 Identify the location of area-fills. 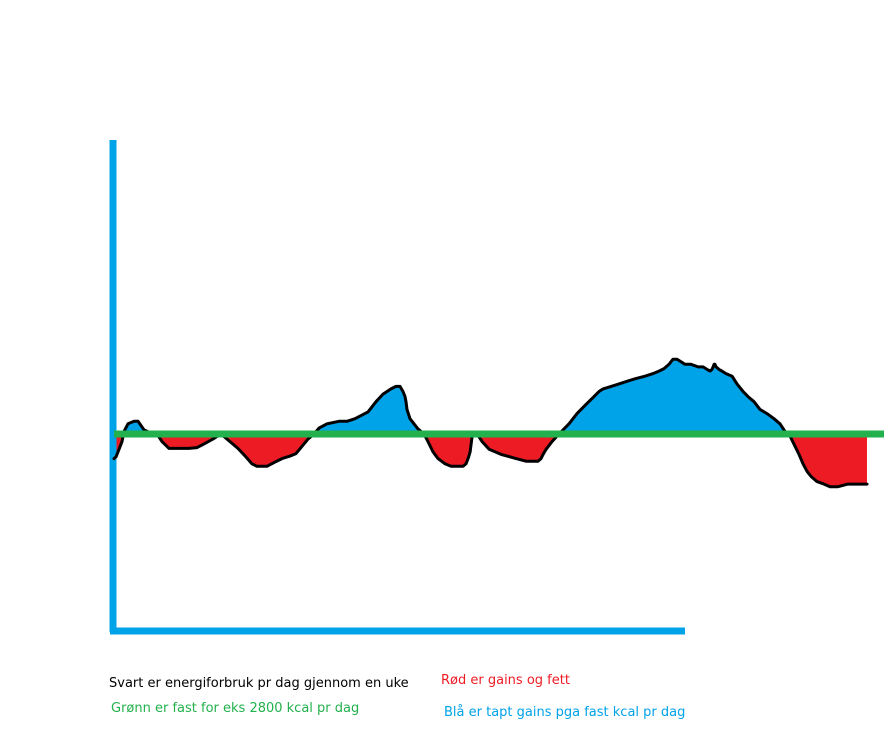
(490, 423).